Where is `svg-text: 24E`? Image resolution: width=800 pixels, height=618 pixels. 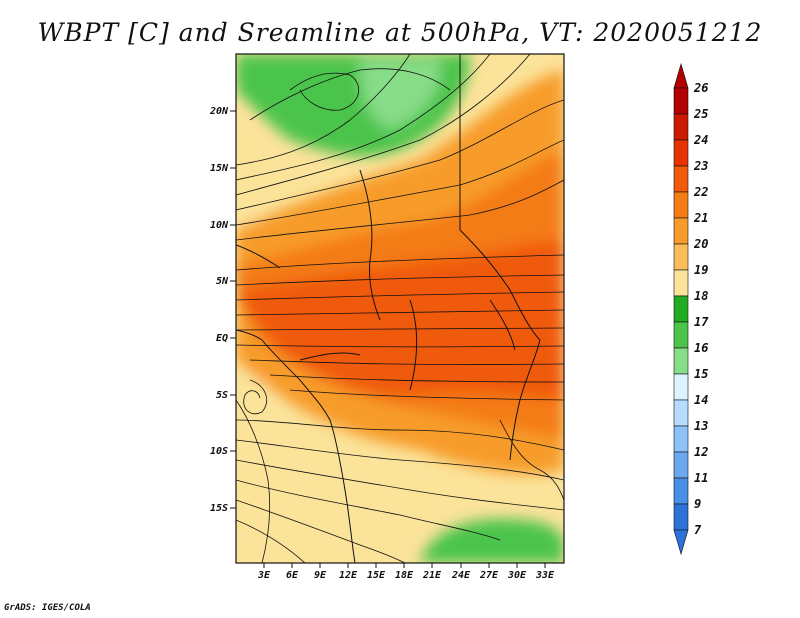 svg-text: 24E is located at coordinates (461, 575).